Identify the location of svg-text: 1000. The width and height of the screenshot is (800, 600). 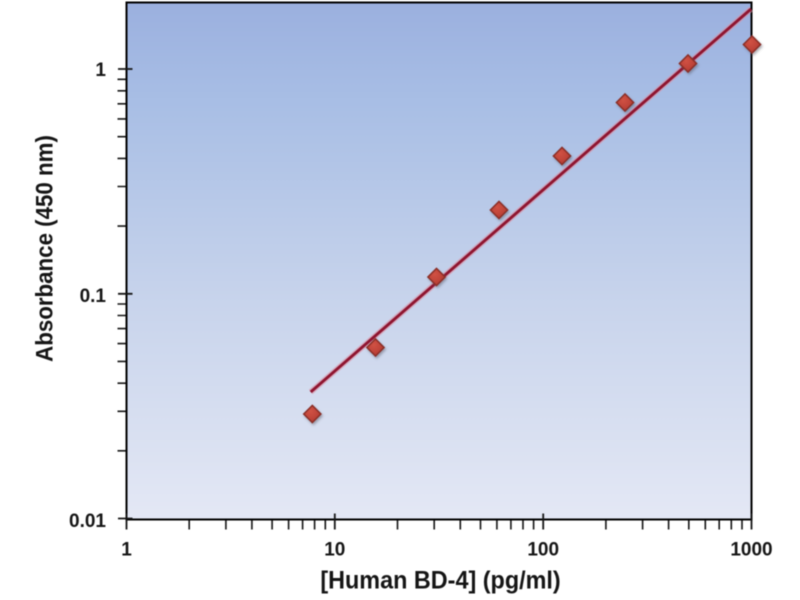
(751, 550).